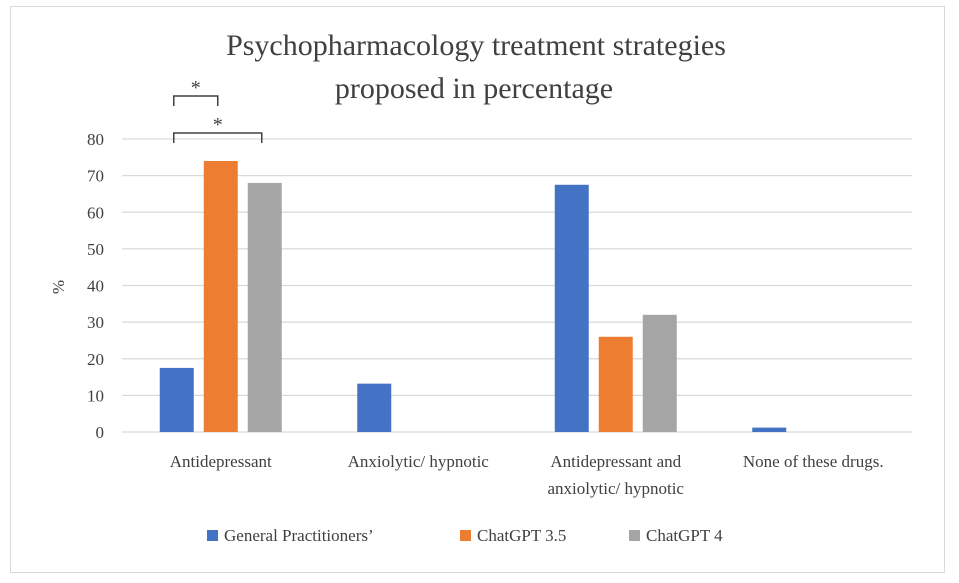  Describe the element at coordinates (100, 432) in the screenshot. I see `y-tick-label: 0` at that location.